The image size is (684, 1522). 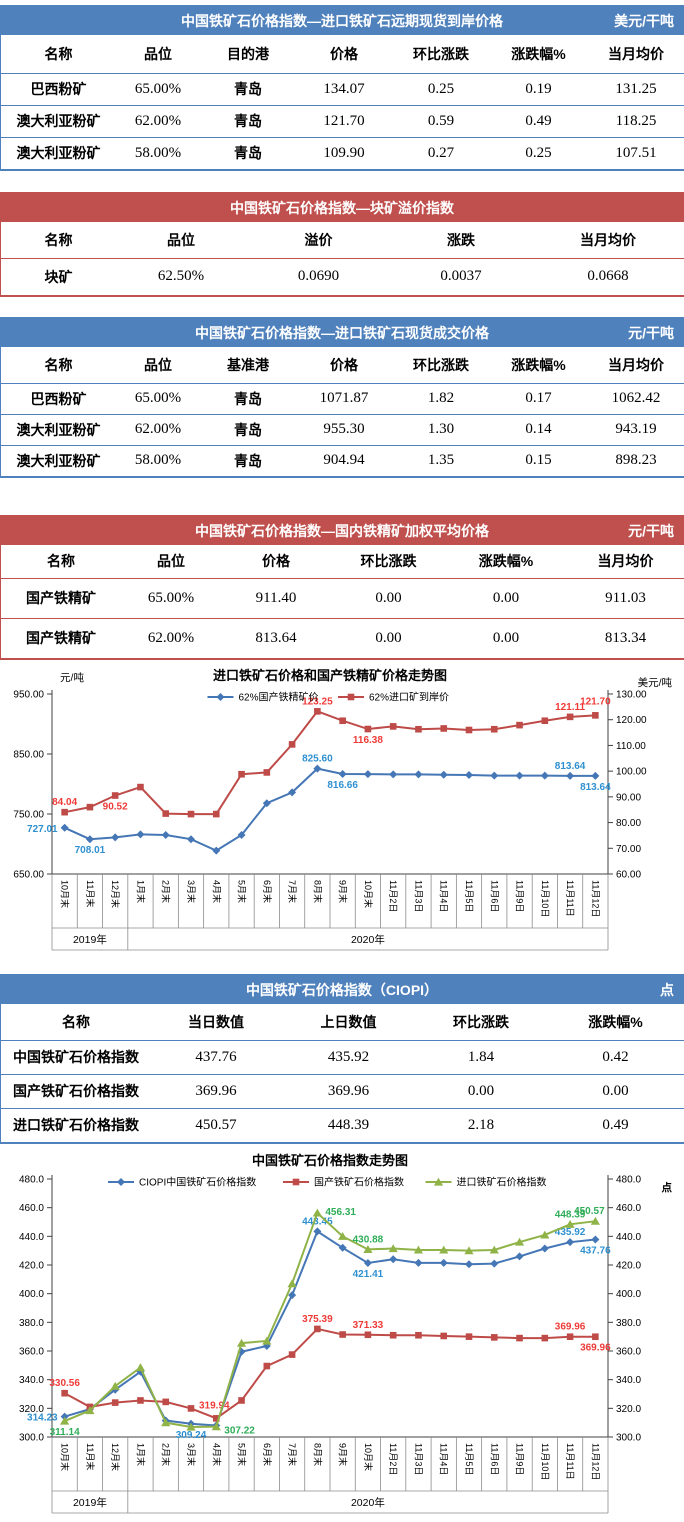 I want to click on x-tick-label: 11月10日, so click(x=545, y=1461).